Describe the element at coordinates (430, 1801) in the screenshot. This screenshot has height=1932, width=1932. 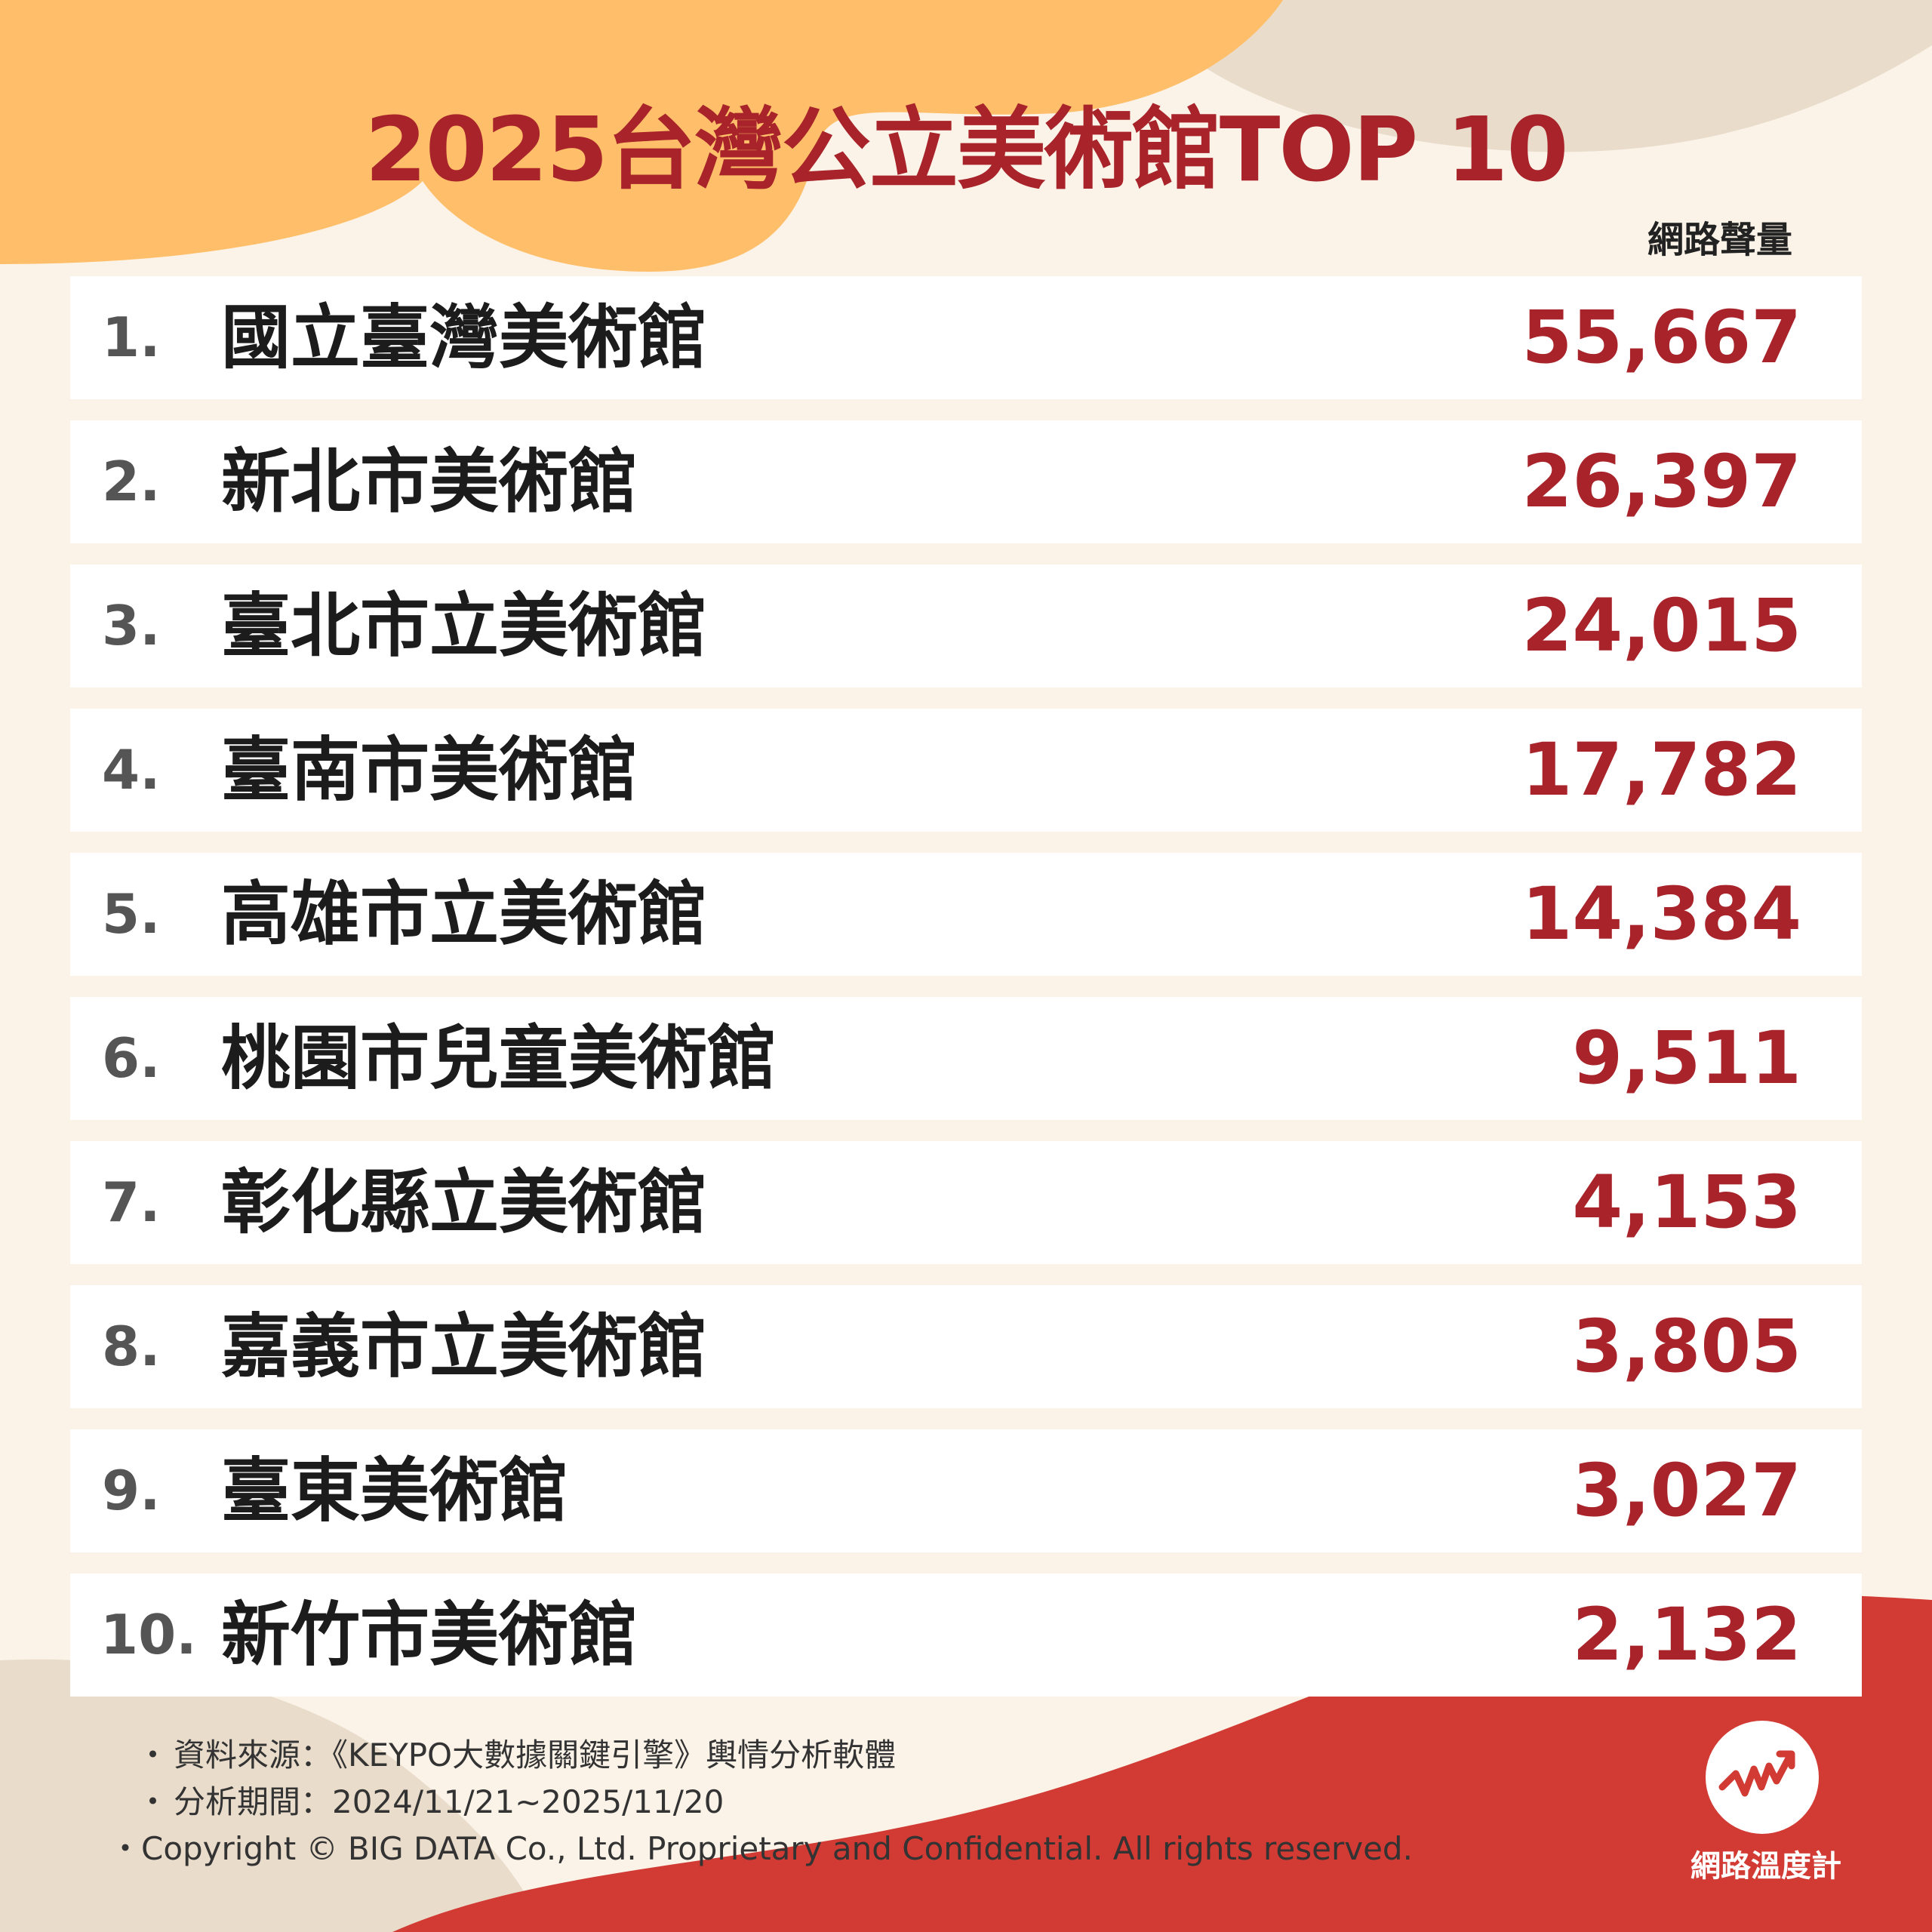
I see `period-note: ・分析期間：2024/11/21~2025/11/20` at that location.